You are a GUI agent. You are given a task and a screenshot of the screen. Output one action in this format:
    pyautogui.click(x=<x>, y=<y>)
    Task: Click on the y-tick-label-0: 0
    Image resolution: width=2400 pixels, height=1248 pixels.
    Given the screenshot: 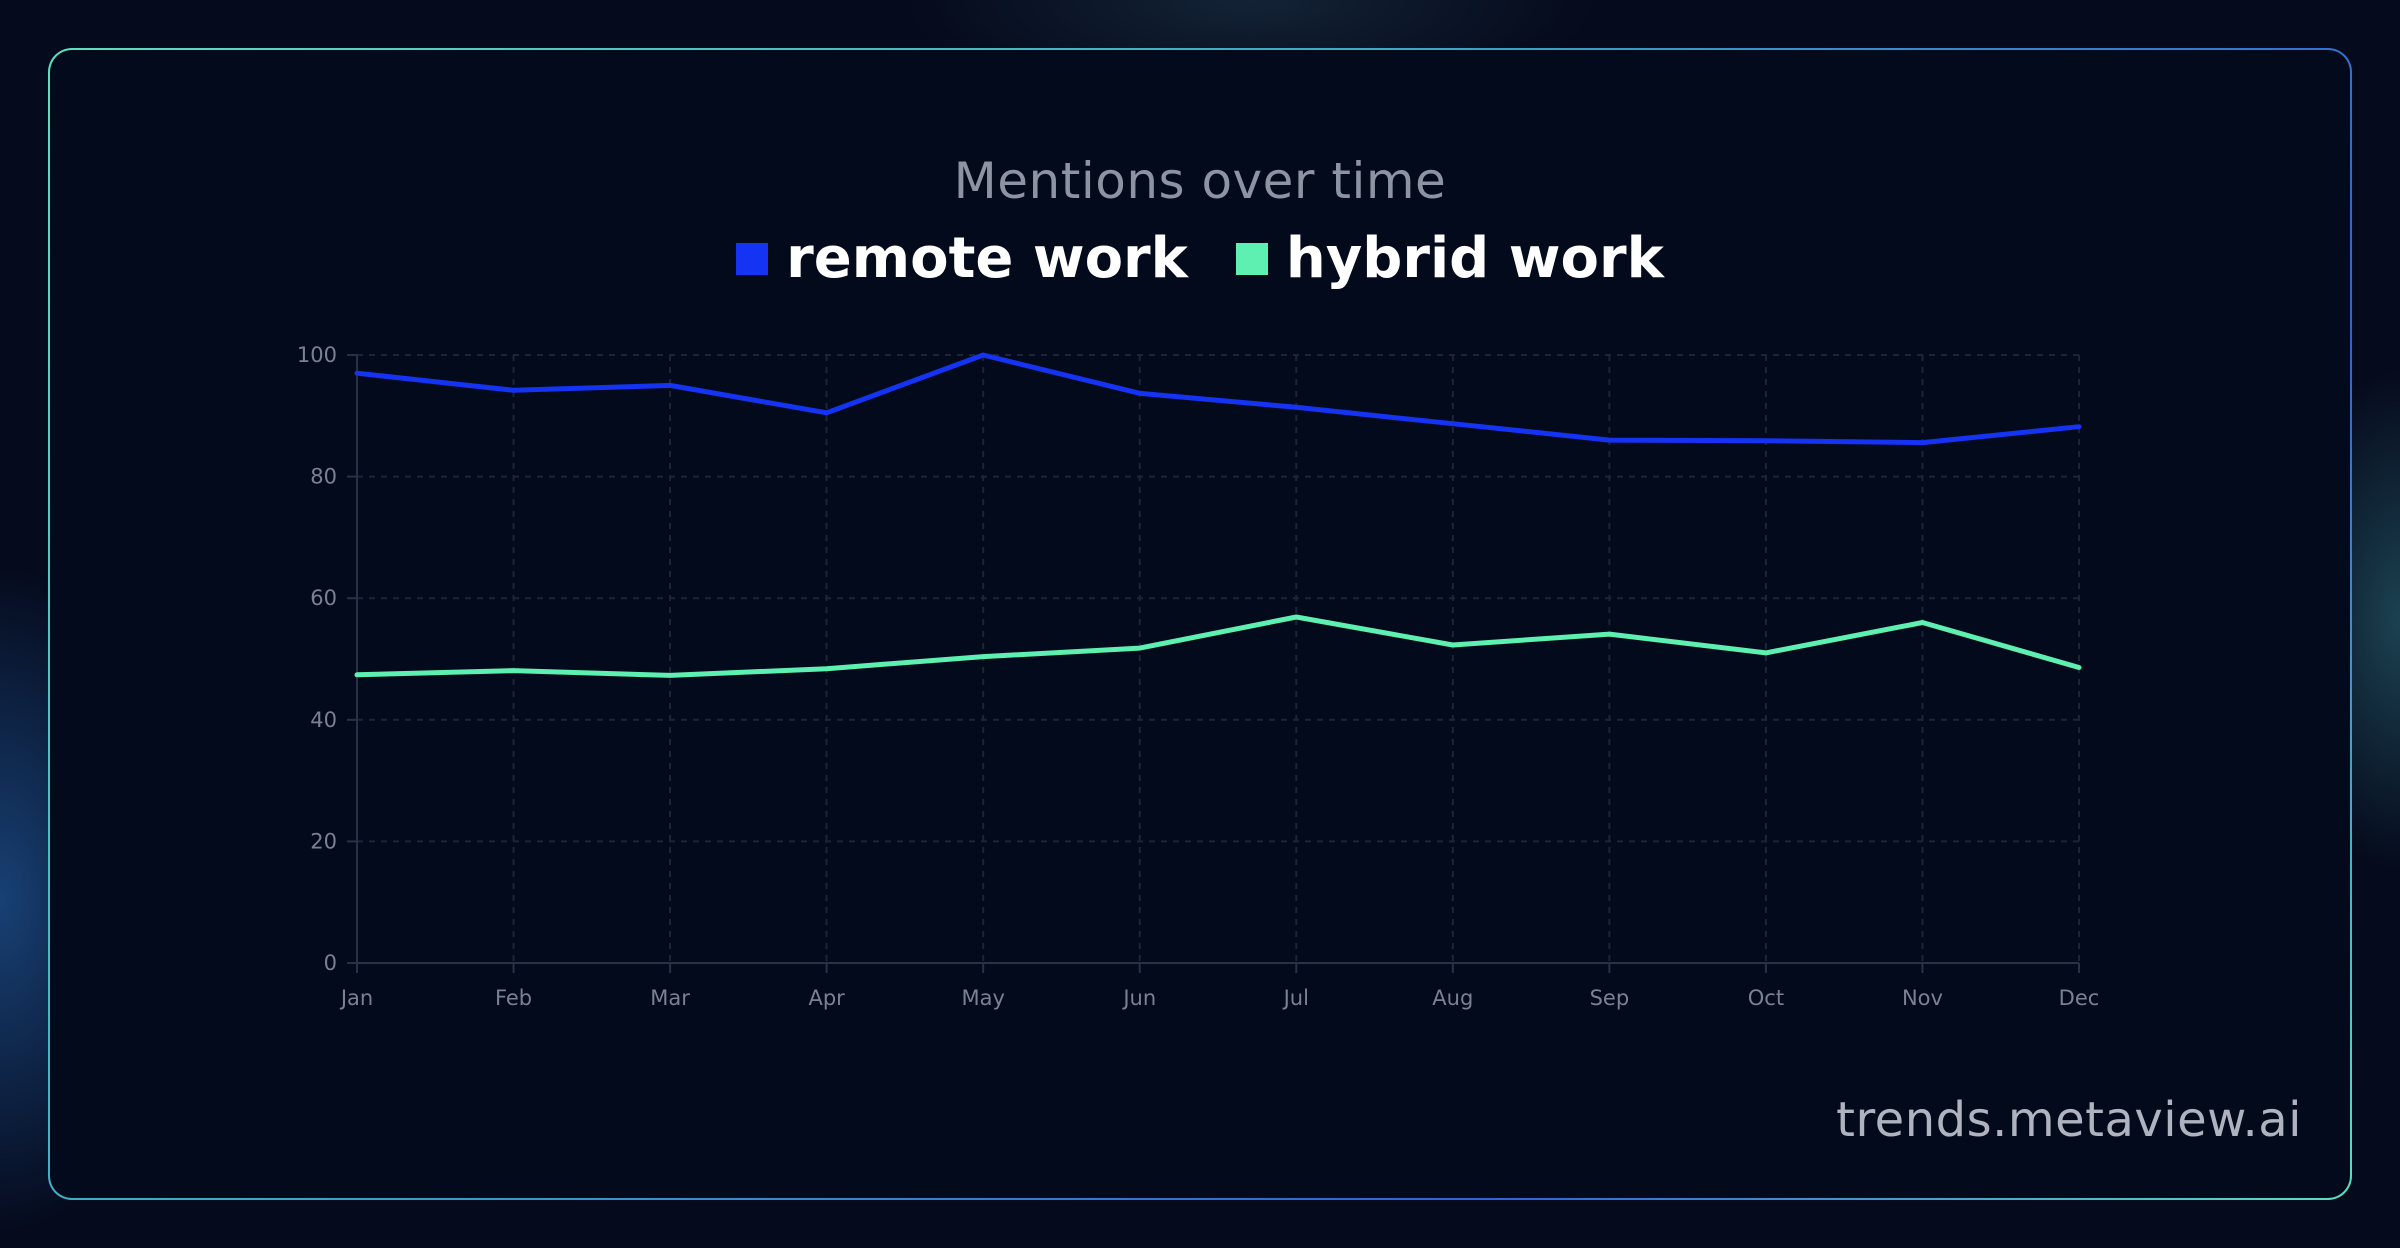 What is the action you would take?
    pyautogui.click(x=330, y=963)
    